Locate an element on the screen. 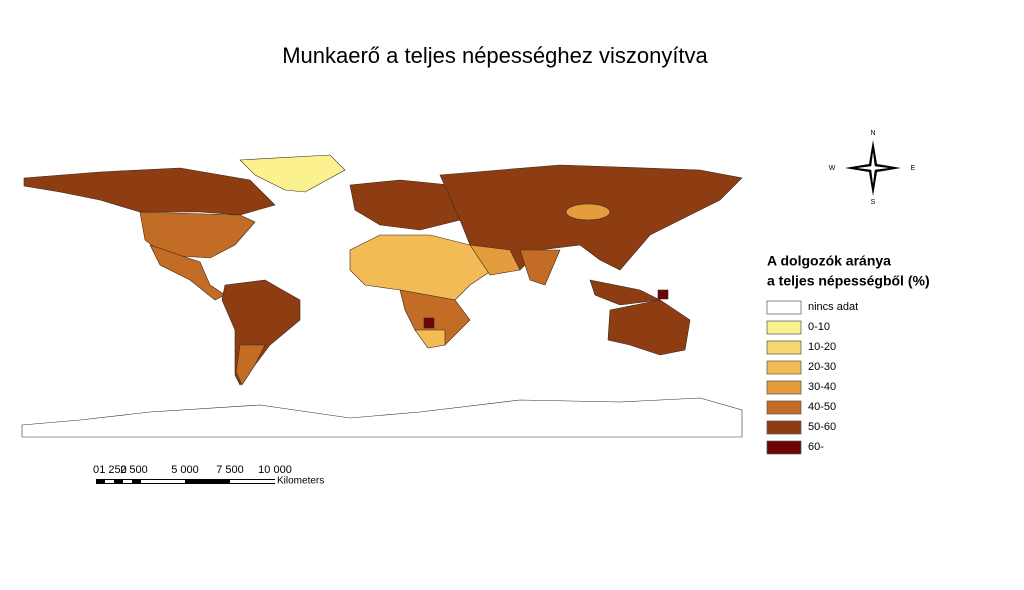  legend-label: 20-30 is located at coordinates (822, 367).